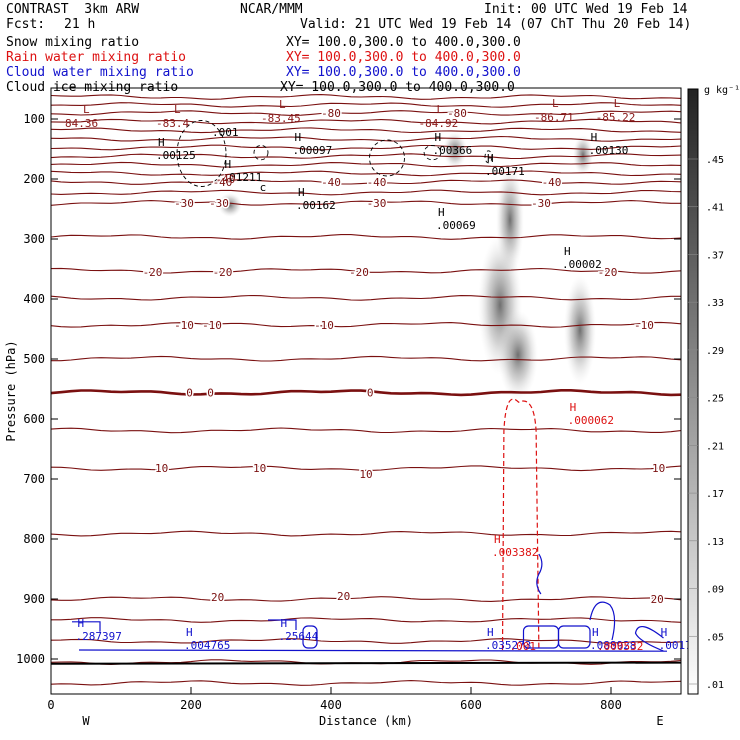 The width and height of the screenshot is (740, 740). I want to click on isotherm-label: 10, so click(658, 468).